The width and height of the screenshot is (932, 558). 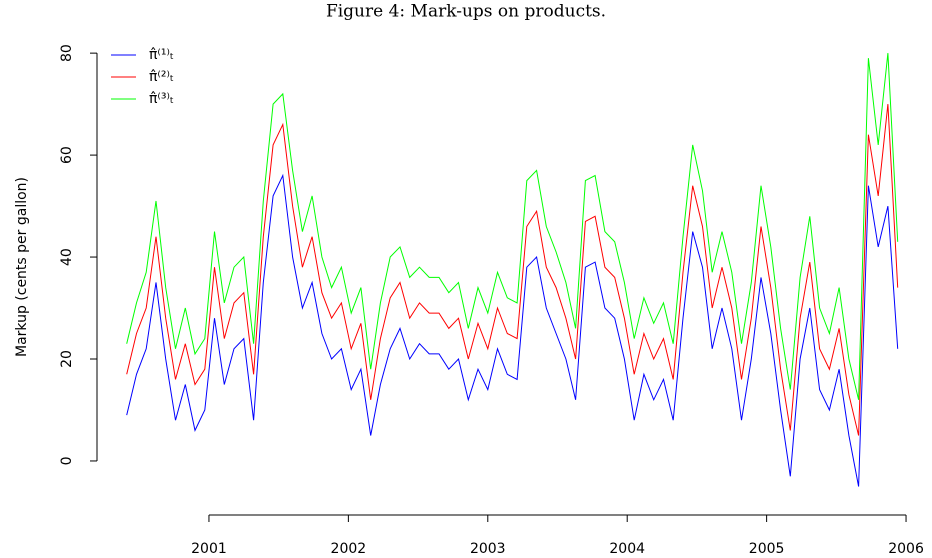 I want to click on y-axis-label: Markup (cents per gallon), so click(x=22, y=267).